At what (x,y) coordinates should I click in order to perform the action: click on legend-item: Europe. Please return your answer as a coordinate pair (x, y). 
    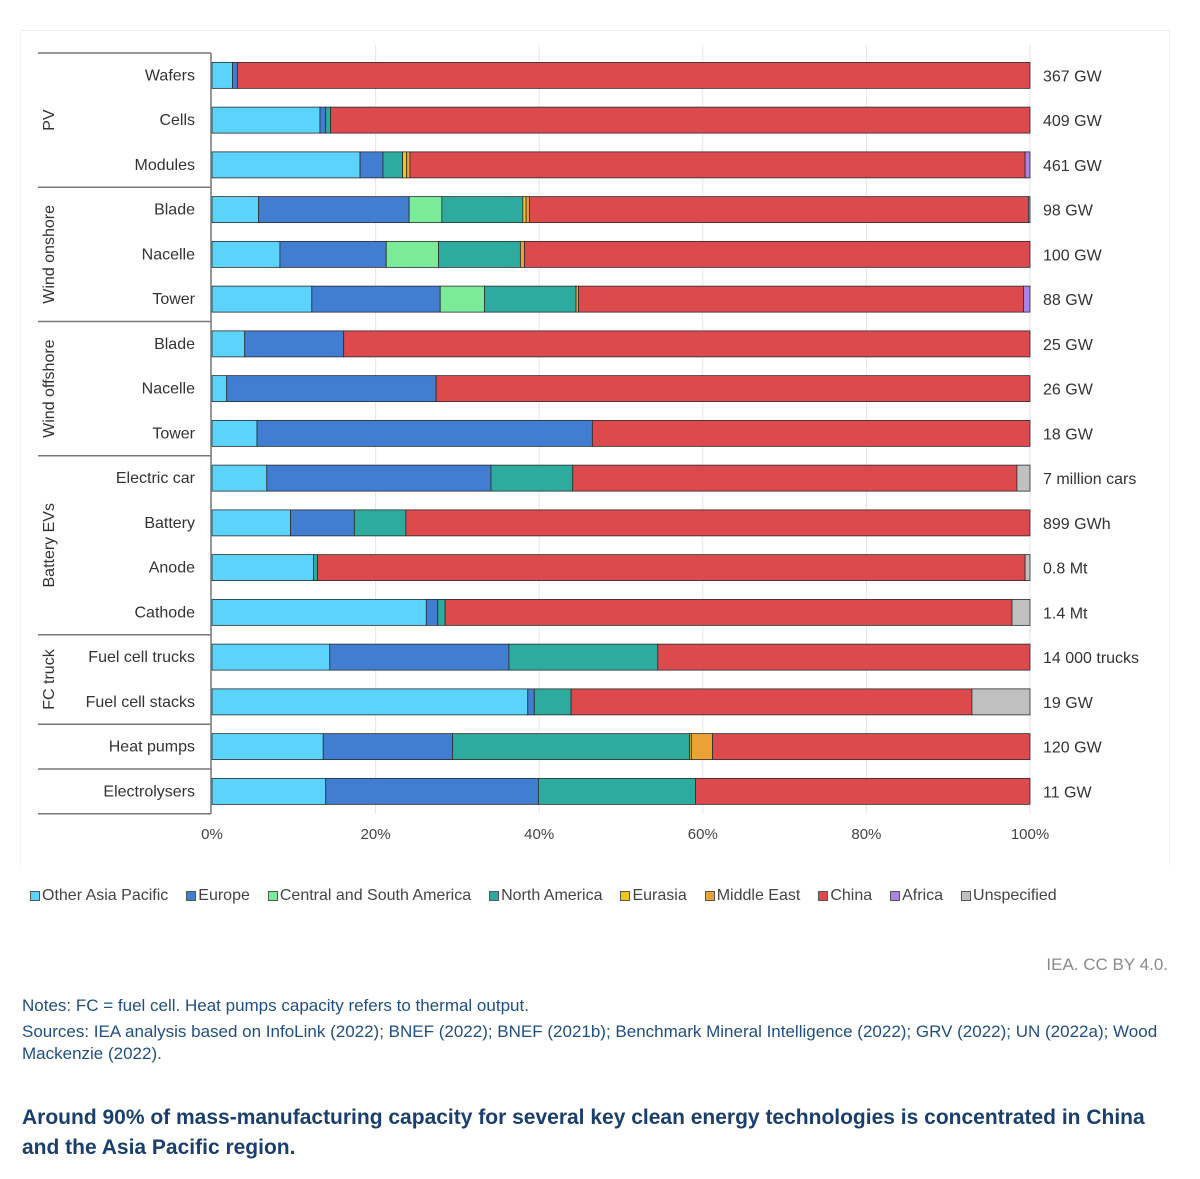
    Looking at the image, I should click on (218, 896).